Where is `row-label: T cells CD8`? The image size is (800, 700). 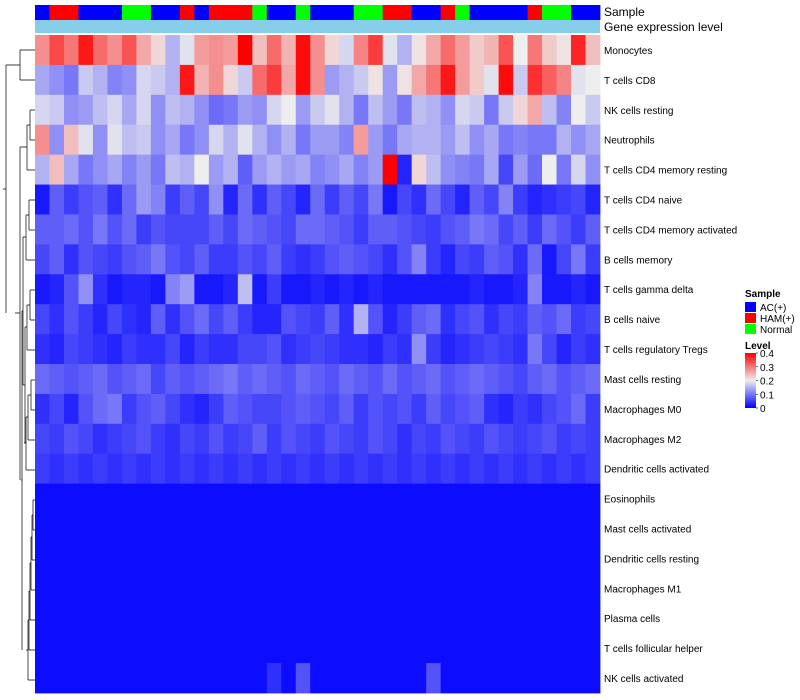
row-label: T cells CD8 is located at coordinates (630, 81).